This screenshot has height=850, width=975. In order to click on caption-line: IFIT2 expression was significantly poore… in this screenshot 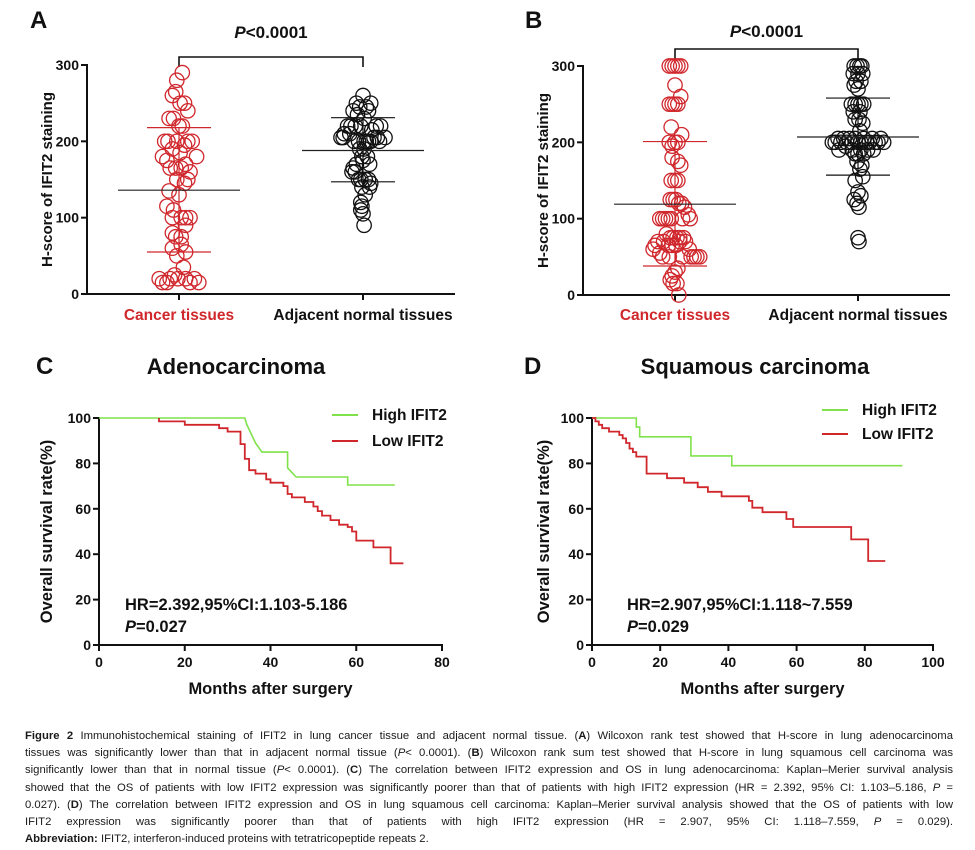, I will do `click(489, 822)`.